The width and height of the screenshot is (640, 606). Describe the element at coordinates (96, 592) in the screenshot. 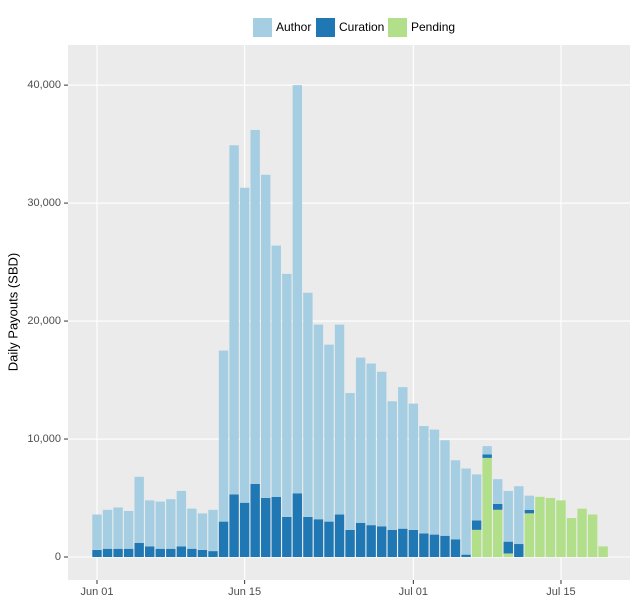

I see `x-tick-label: Jun 01` at that location.